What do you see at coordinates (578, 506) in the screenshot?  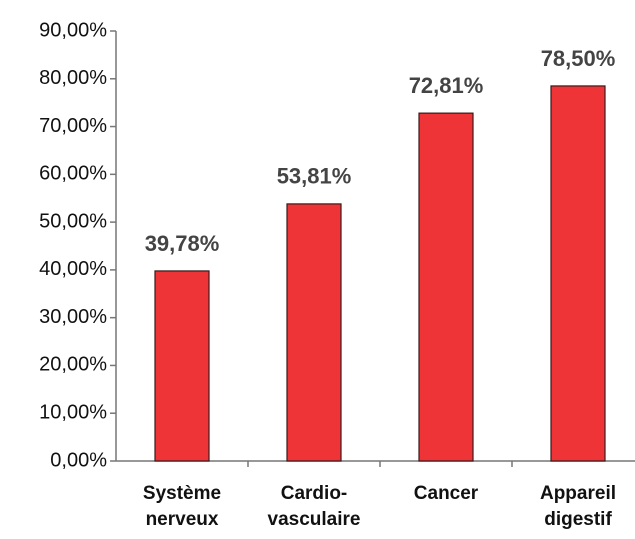 I see `x-tick-label: Appareil digestif` at bounding box center [578, 506].